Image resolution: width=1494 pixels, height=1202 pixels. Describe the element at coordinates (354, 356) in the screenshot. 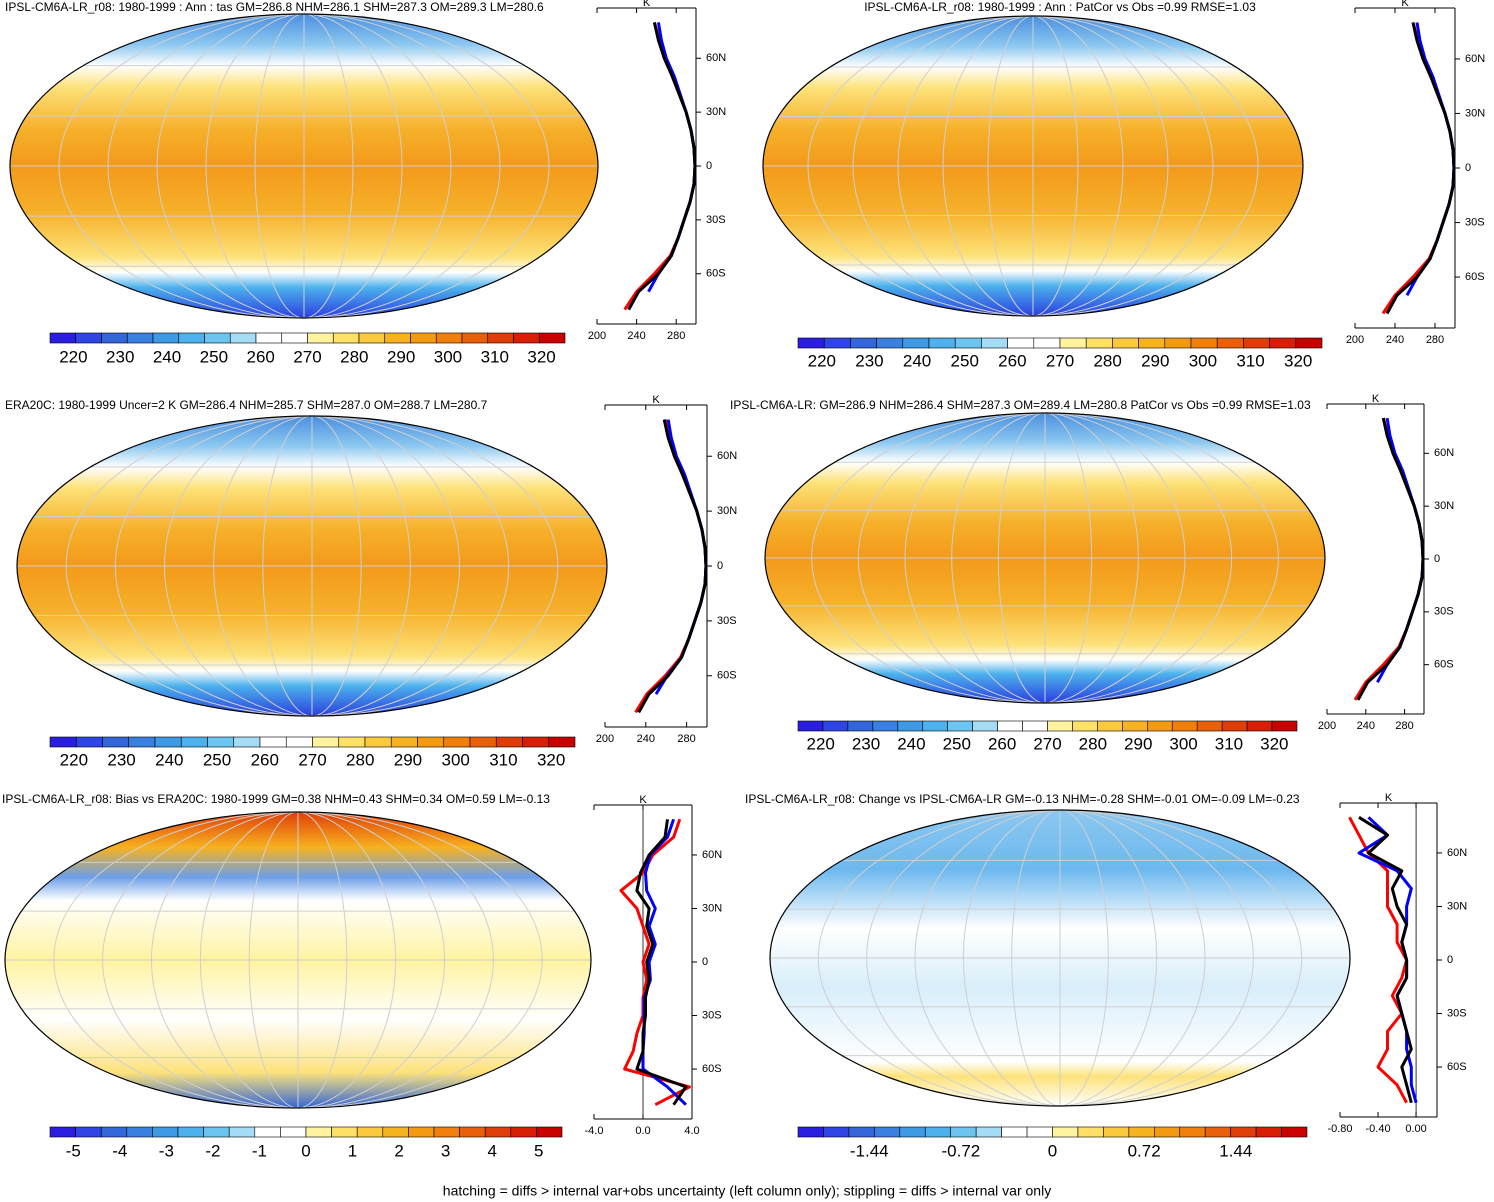

I see `colorbar-label: 280` at that location.